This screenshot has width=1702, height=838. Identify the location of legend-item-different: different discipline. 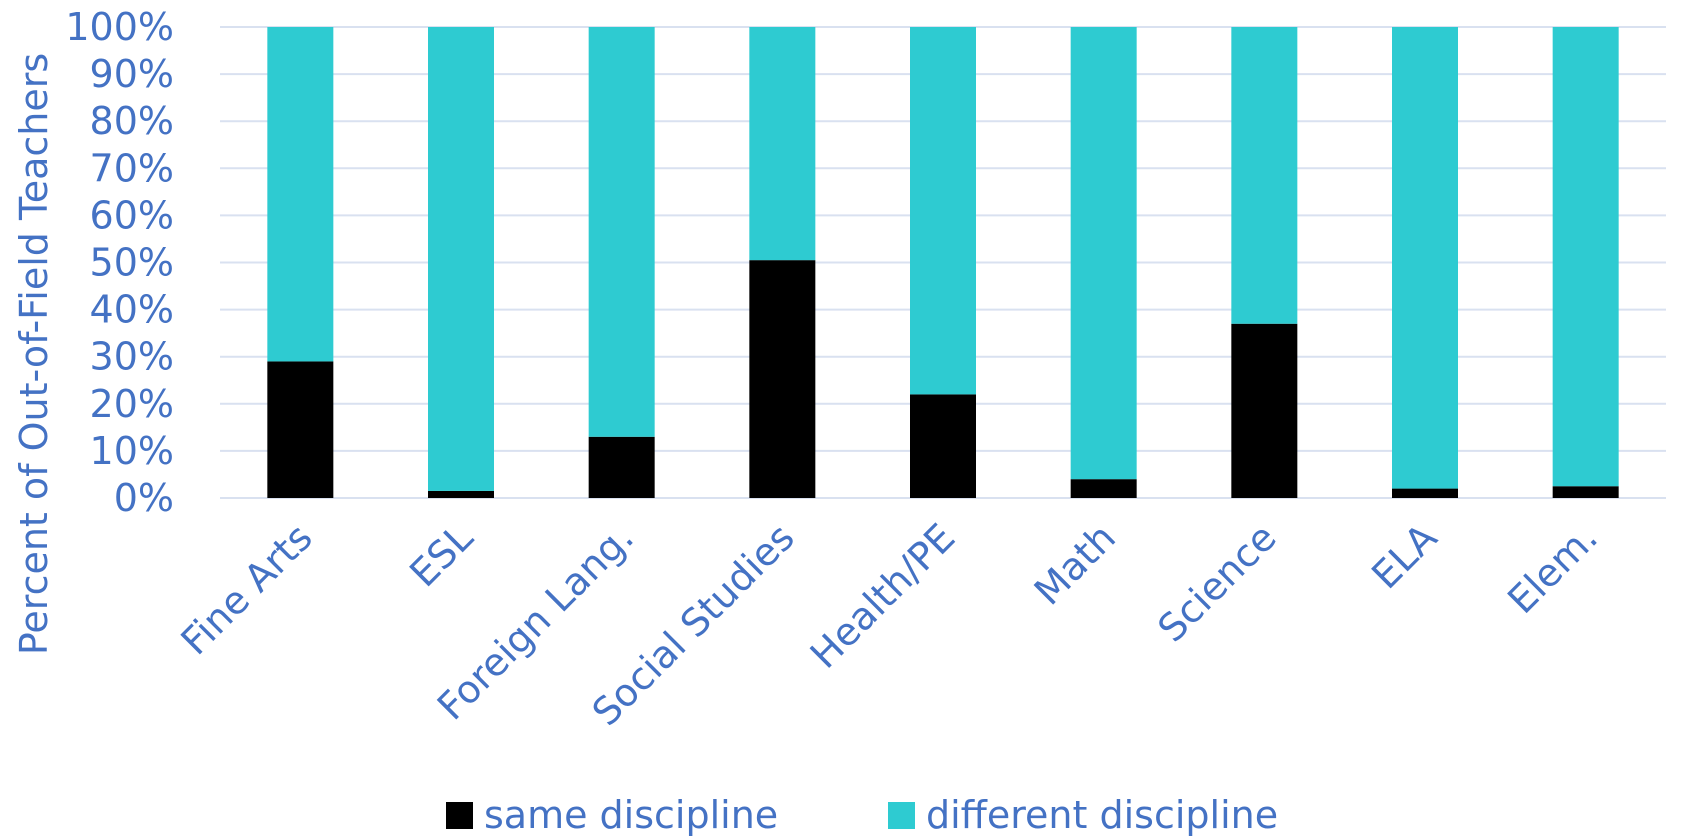
(1083, 815).